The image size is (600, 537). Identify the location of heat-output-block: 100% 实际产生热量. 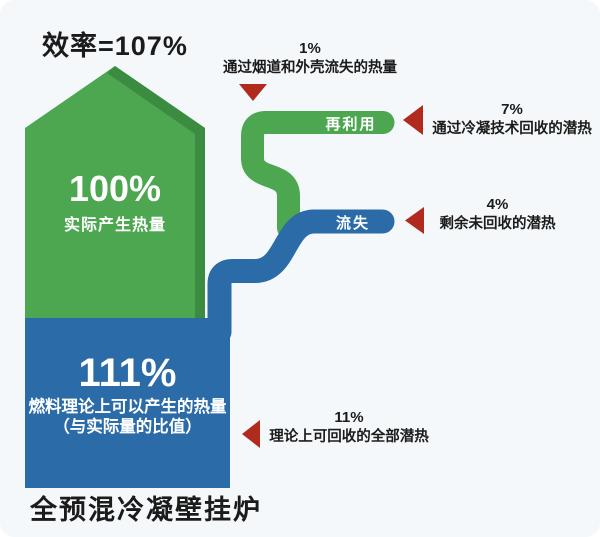
(115, 202).